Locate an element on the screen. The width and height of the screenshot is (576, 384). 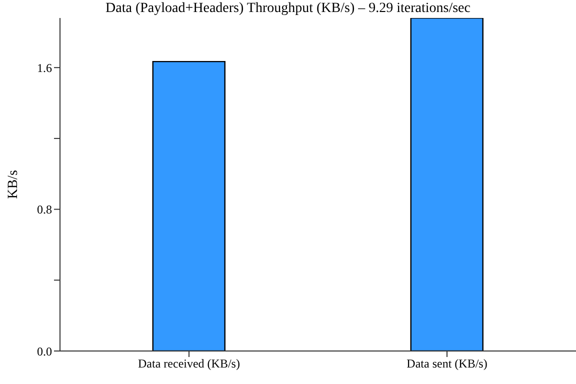
y-tick-label: 0.8 is located at coordinates (44, 209).